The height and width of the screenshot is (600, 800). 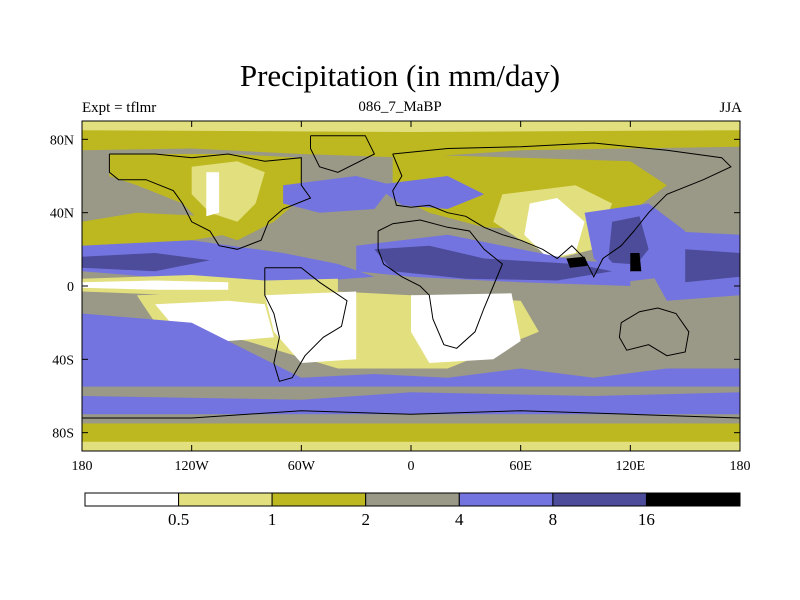 I want to click on region-central-asia-desert, so click(x=554, y=228).